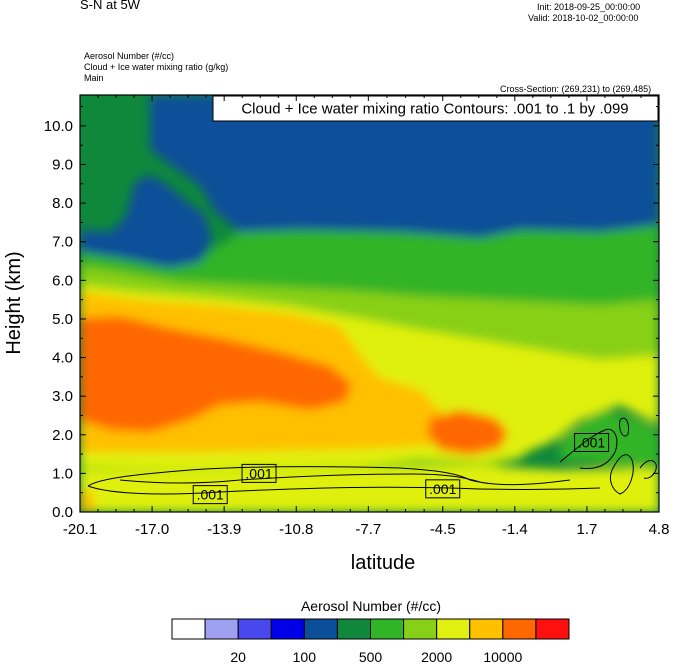 Image resolution: width=674 pixels, height=668 pixels. Describe the element at coordinates (238, 657) in the screenshot. I see `colorbar-label: 20` at that location.